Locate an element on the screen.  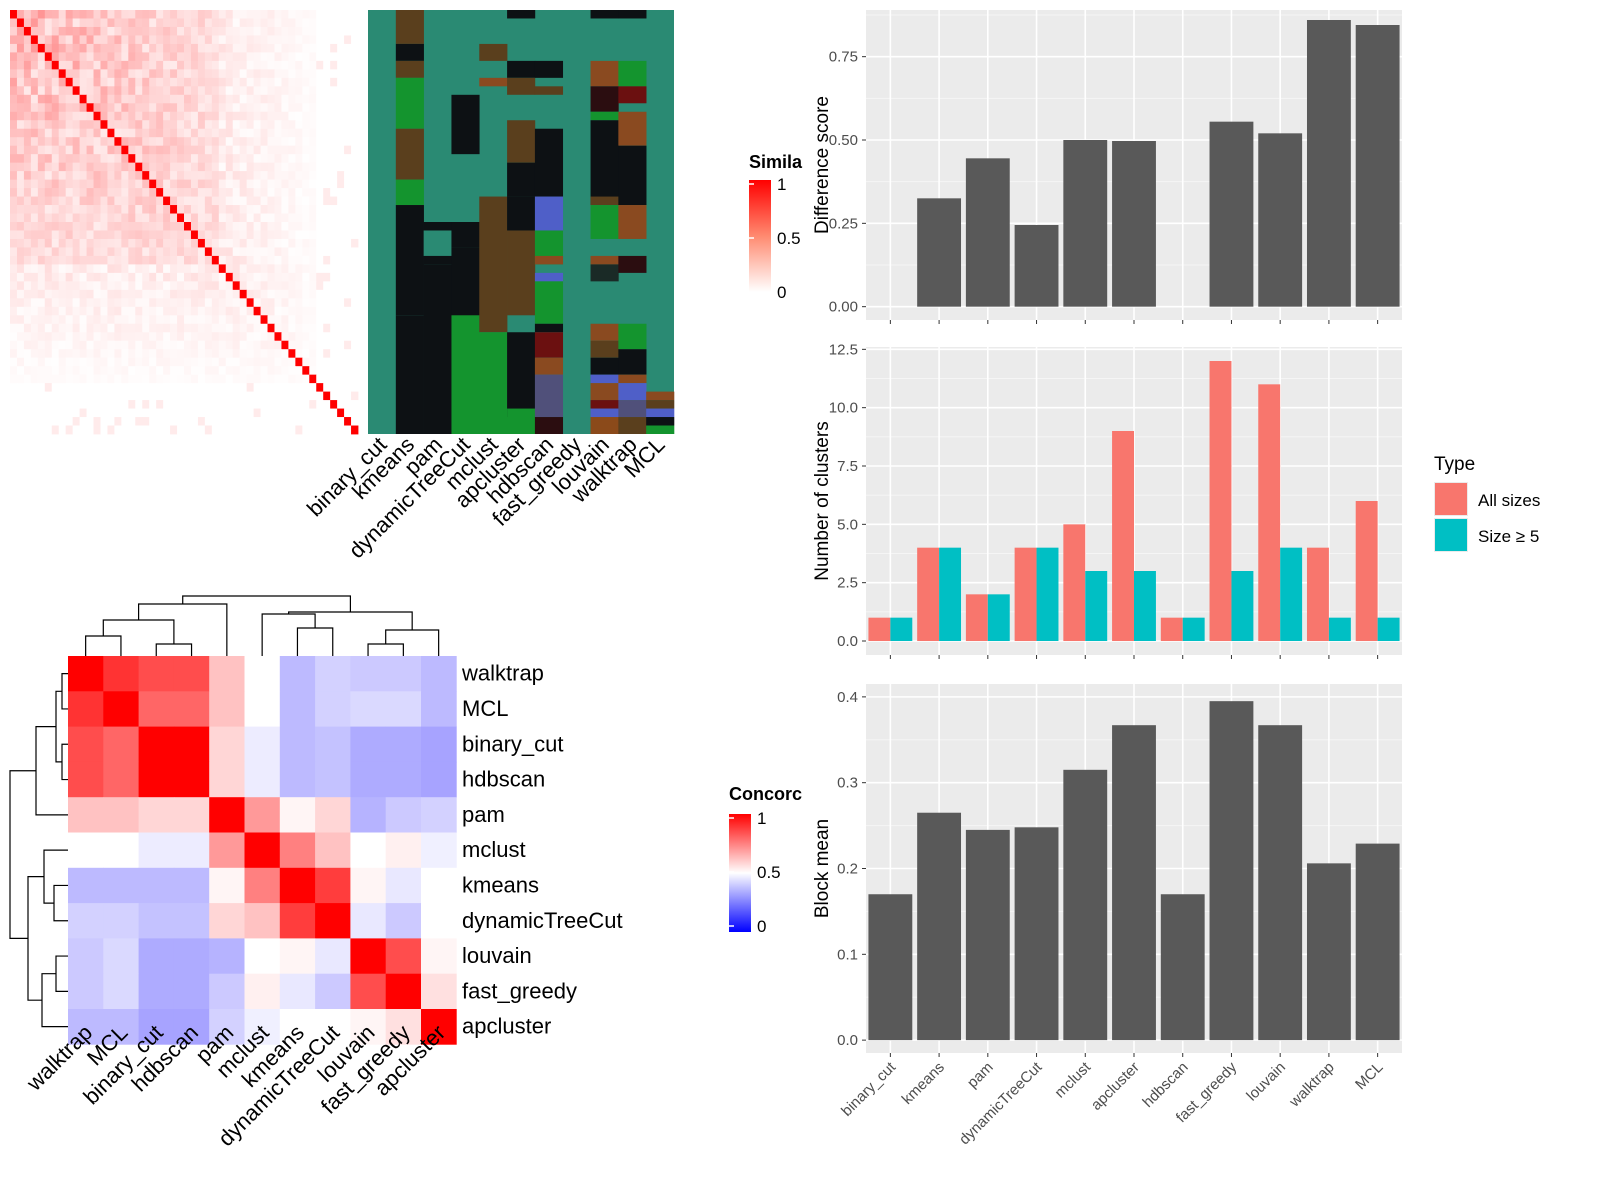
concordance-row-label: walktrap is located at coordinates (502, 673).